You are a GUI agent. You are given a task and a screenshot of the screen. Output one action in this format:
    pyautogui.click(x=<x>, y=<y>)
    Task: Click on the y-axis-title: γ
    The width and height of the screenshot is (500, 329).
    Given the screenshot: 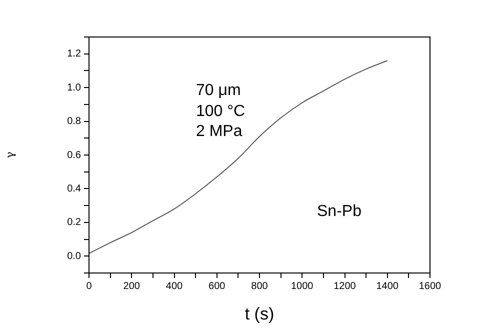 What is the action you would take?
    pyautogui.click(x=9, y=154)
    